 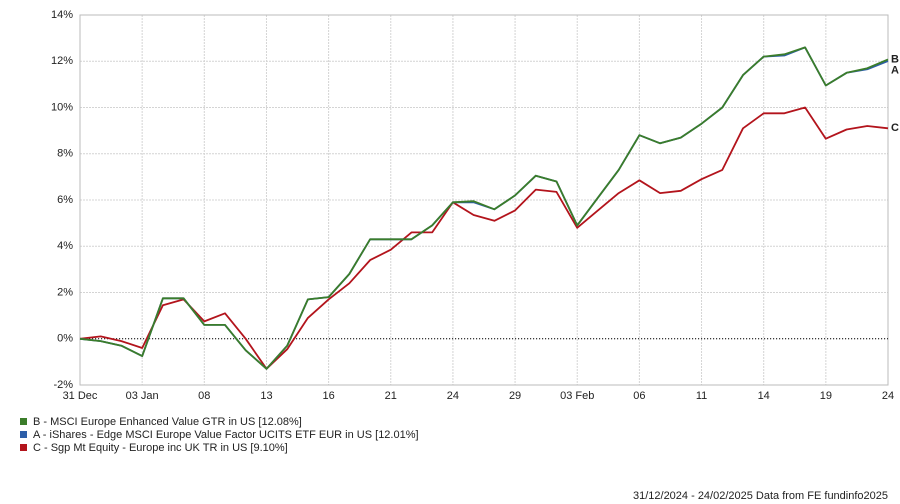 What do you see at coordinates (826, 396) in the screenshot?
I see `x-tick-label: 19` at bounding box center [826, 396].